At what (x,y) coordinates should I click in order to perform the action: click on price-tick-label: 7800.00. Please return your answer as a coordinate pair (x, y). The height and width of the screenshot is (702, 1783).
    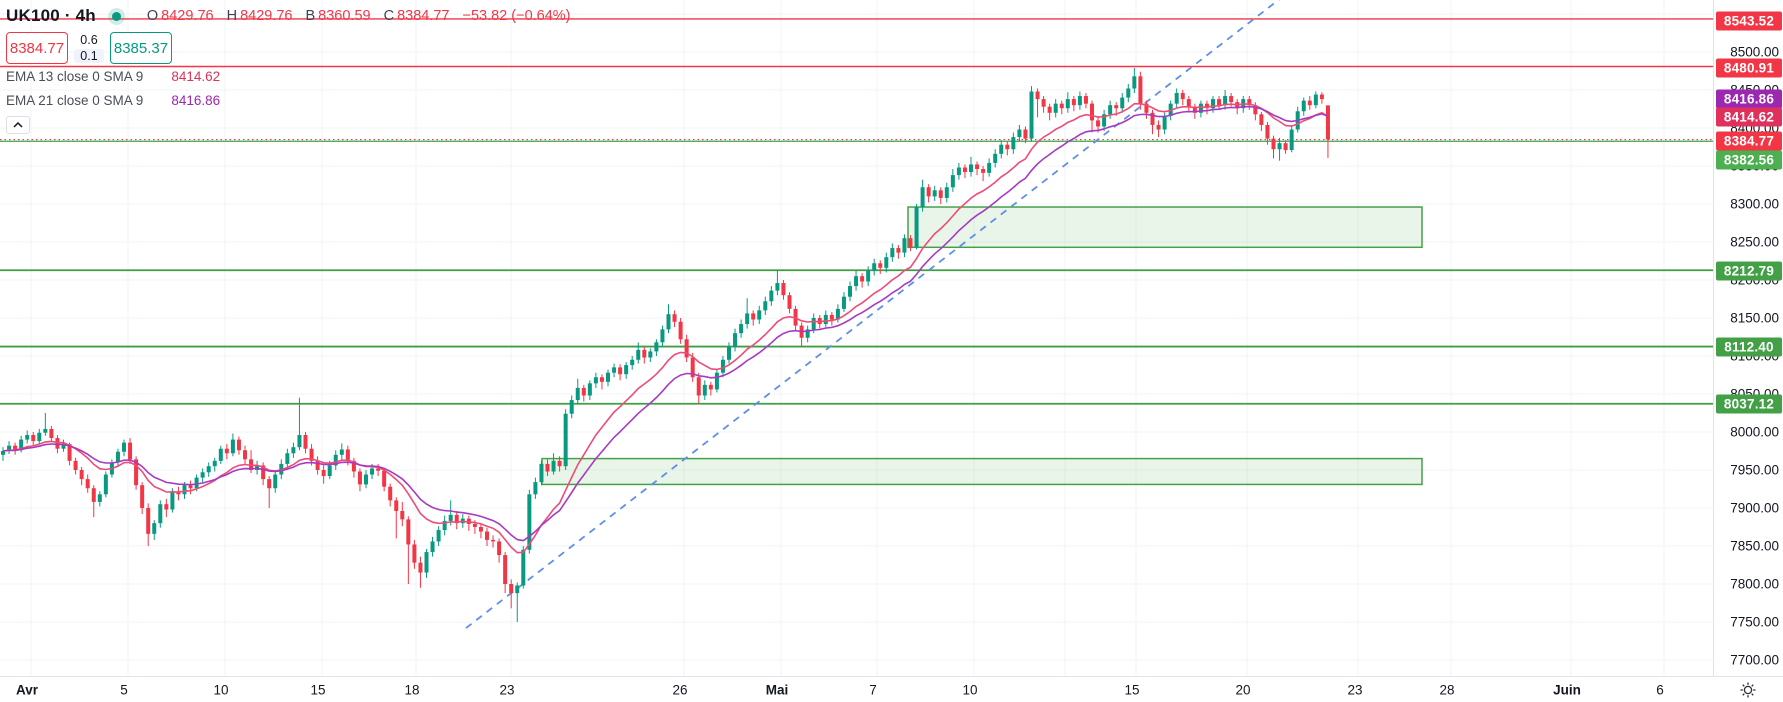
    Looking at the image, I should click on (1754, 584).